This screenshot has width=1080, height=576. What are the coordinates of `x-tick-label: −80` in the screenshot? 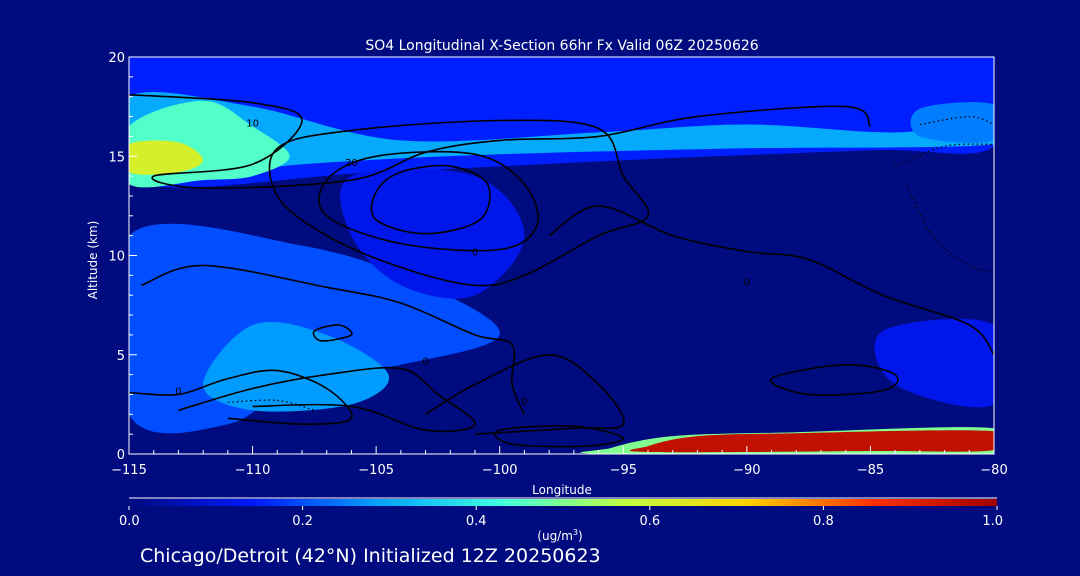 It's located at (993, 470).